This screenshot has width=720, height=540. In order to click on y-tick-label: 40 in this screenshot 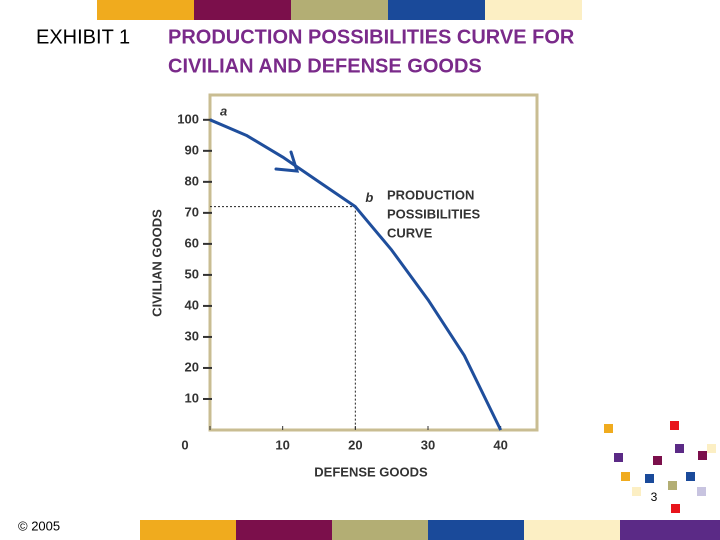, I will do `click(192, 304)`.